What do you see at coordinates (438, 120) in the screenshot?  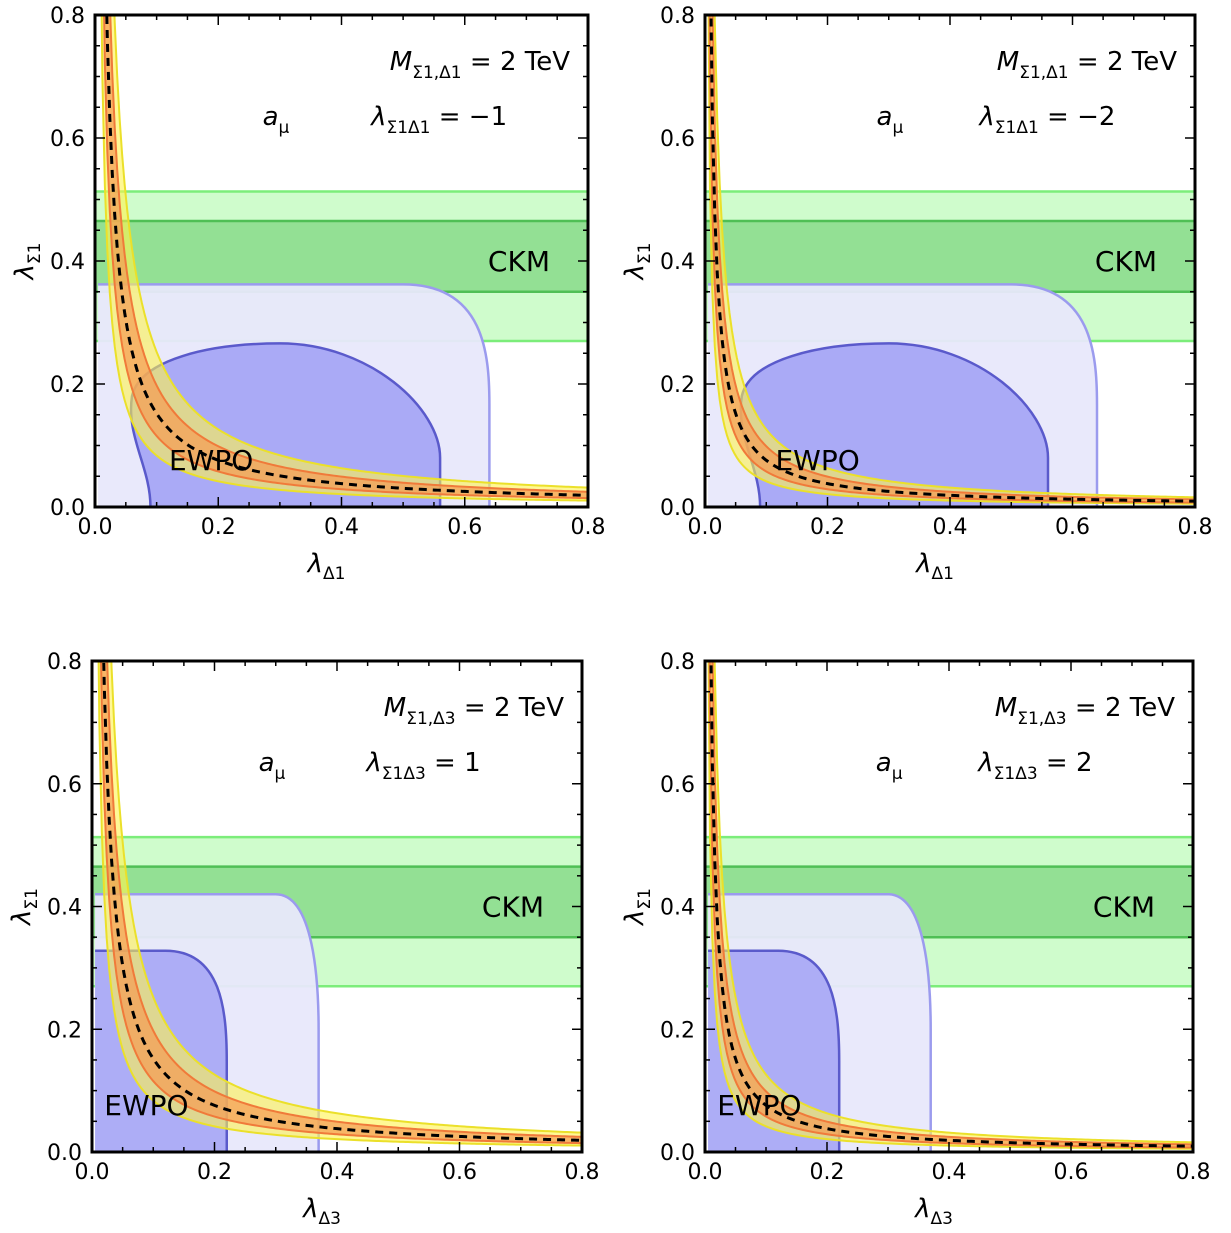 I see `coupling-annotation: λΣ1Δ1 = −1` at bounding box center [438, 120].